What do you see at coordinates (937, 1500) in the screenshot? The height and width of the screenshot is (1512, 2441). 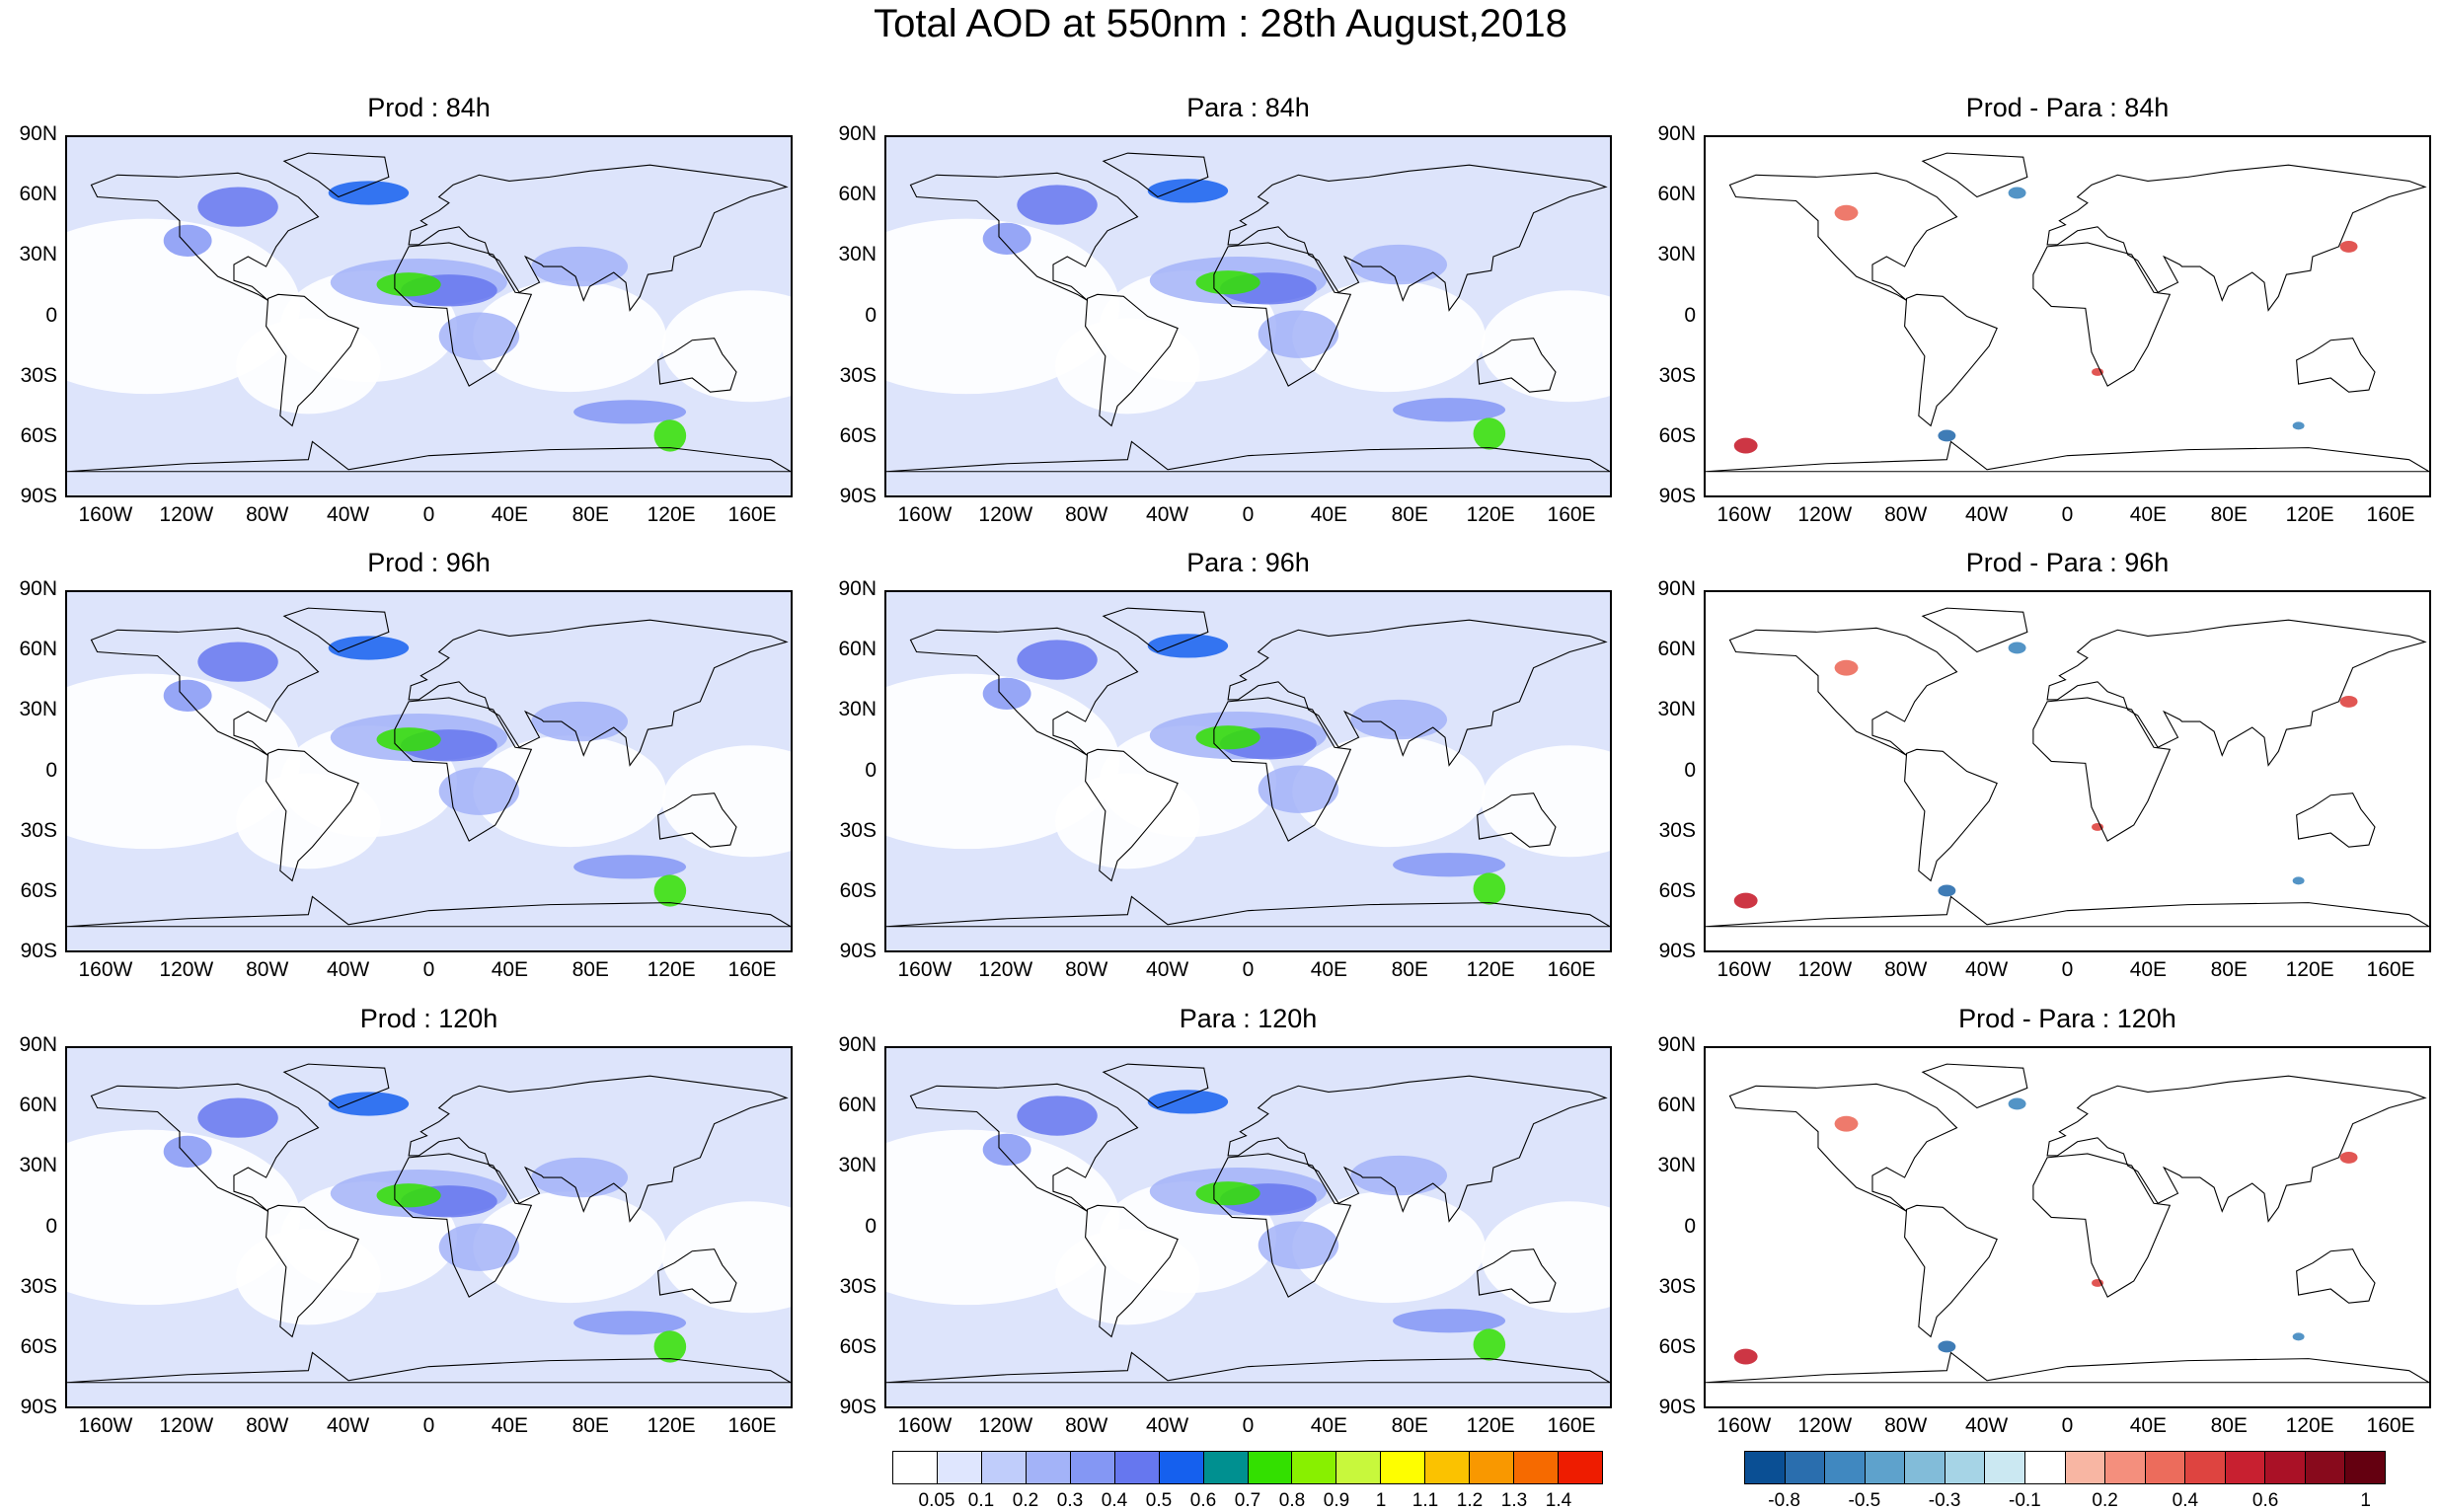 I see `colorbar-label: 0.05` at bounding box center [937, 1500].